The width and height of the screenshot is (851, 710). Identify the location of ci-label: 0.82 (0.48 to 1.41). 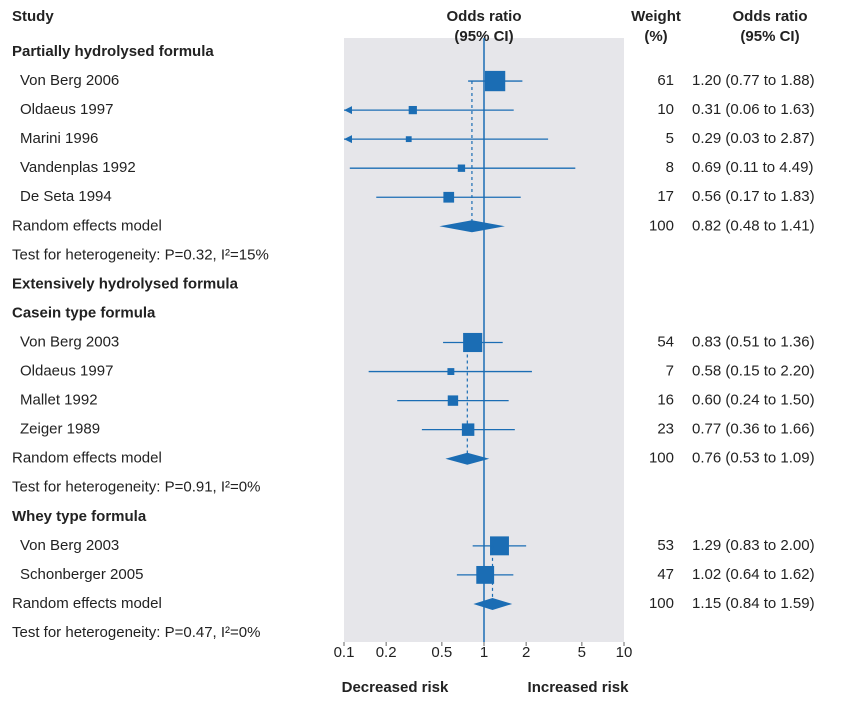
(753, 225).